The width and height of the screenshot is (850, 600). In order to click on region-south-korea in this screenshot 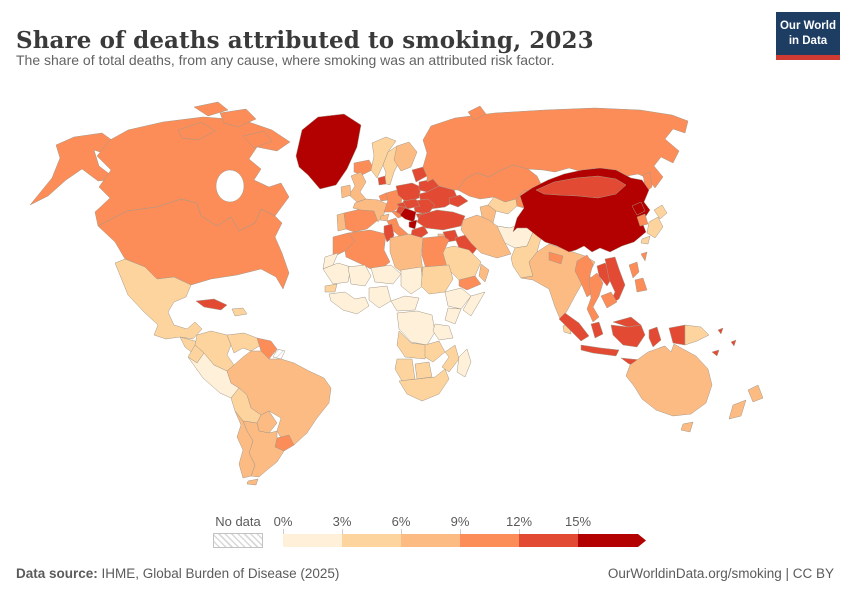, I will do `click(642, 220)`.